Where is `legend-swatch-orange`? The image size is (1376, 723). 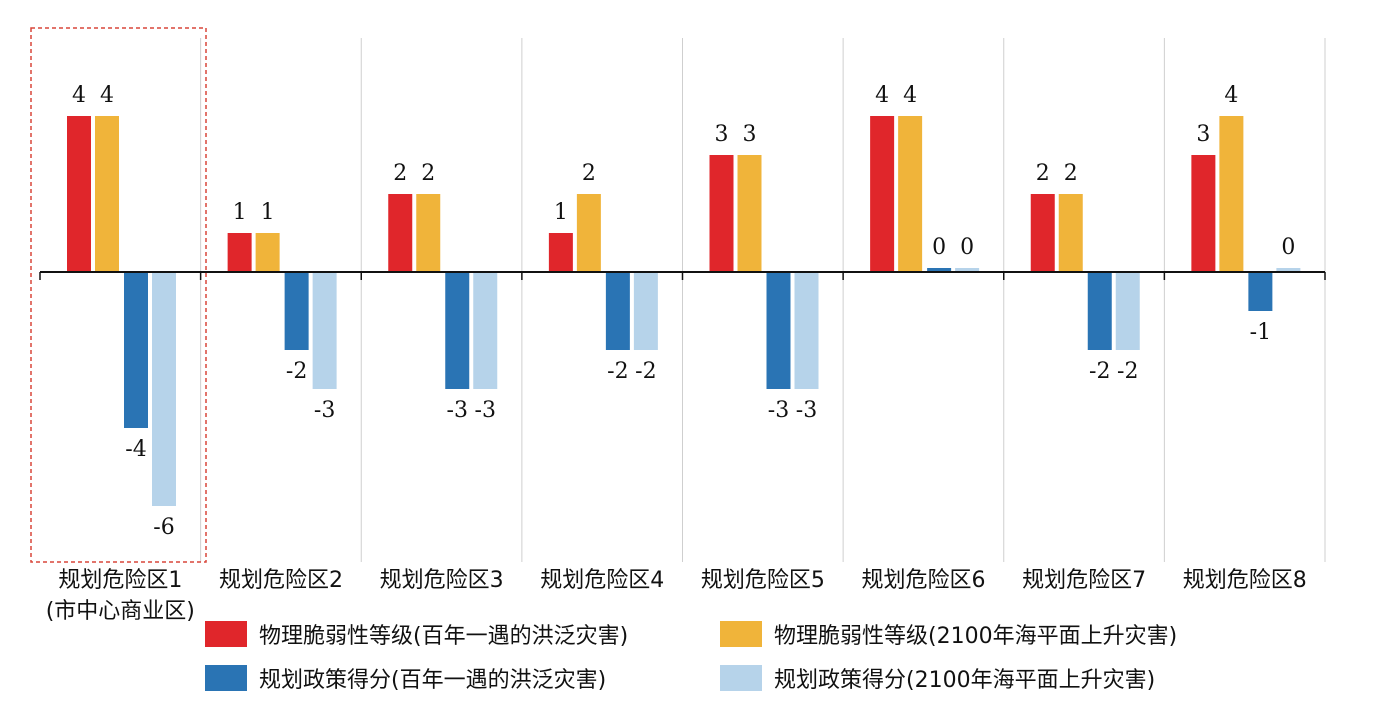 legend-swatch-orange is located at coordinates (741, 634).